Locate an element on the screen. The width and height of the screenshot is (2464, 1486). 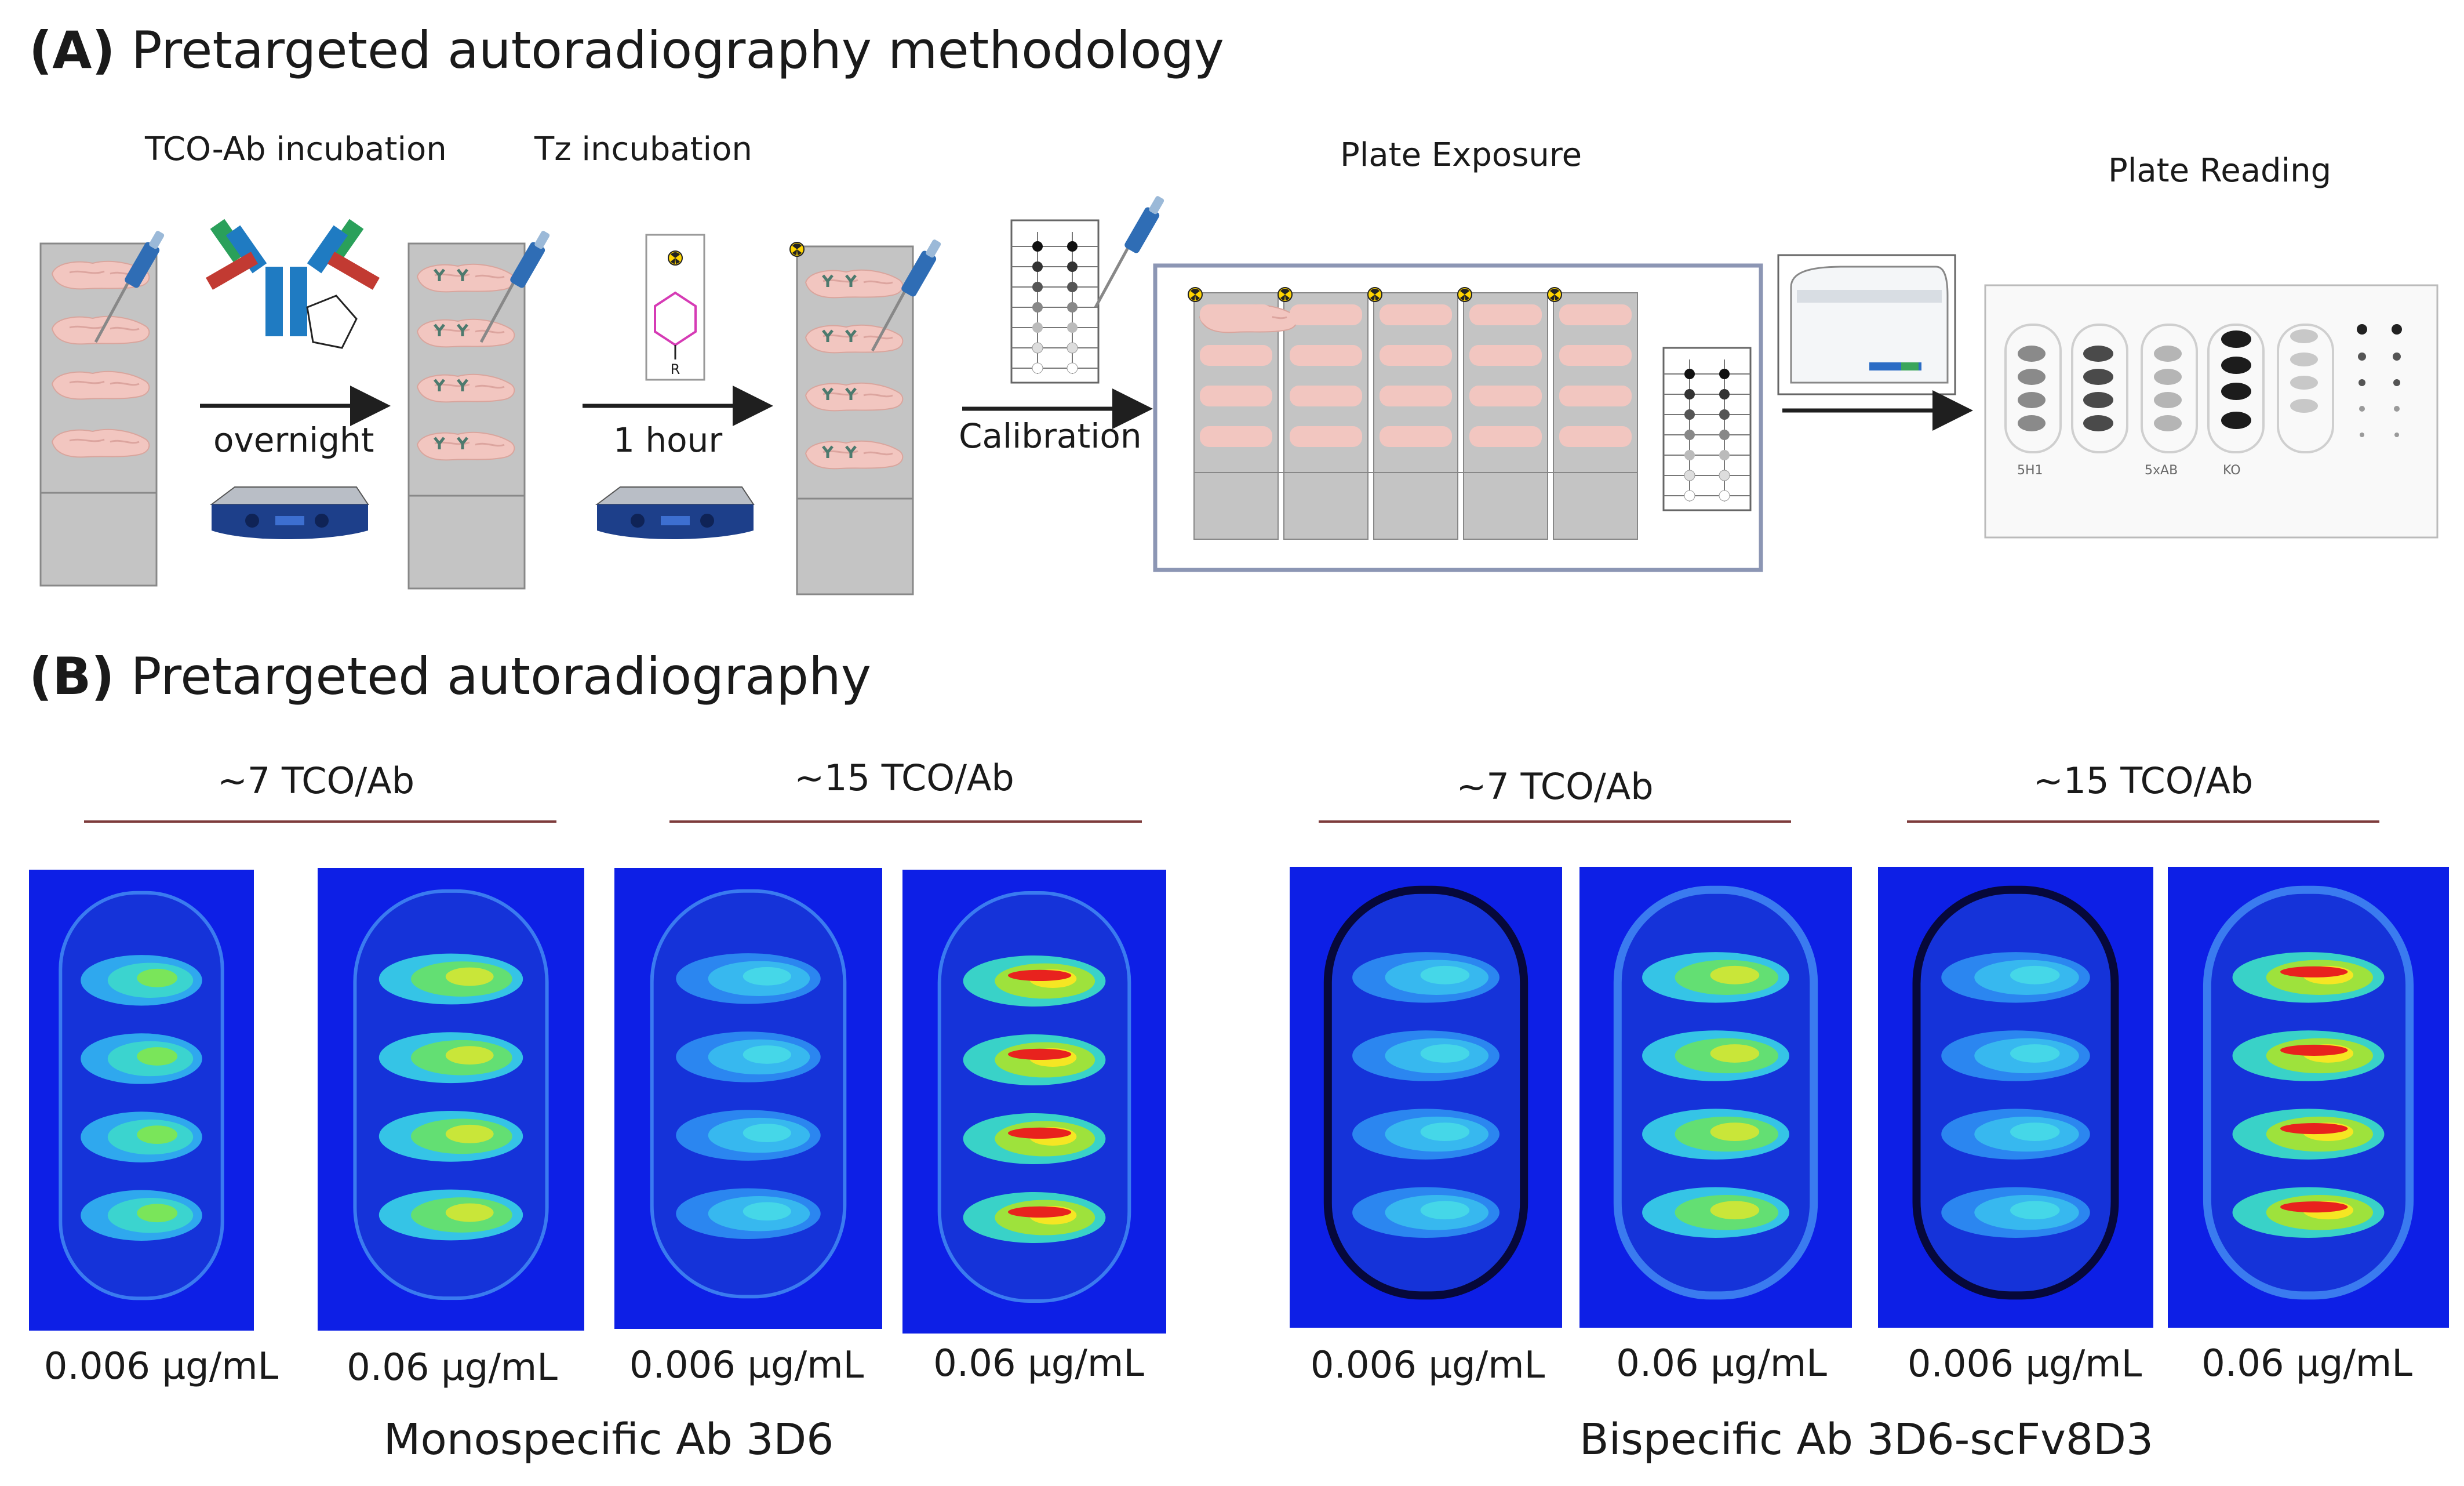
film-label-2: 5xAB is located at coordinates (2161, 470).